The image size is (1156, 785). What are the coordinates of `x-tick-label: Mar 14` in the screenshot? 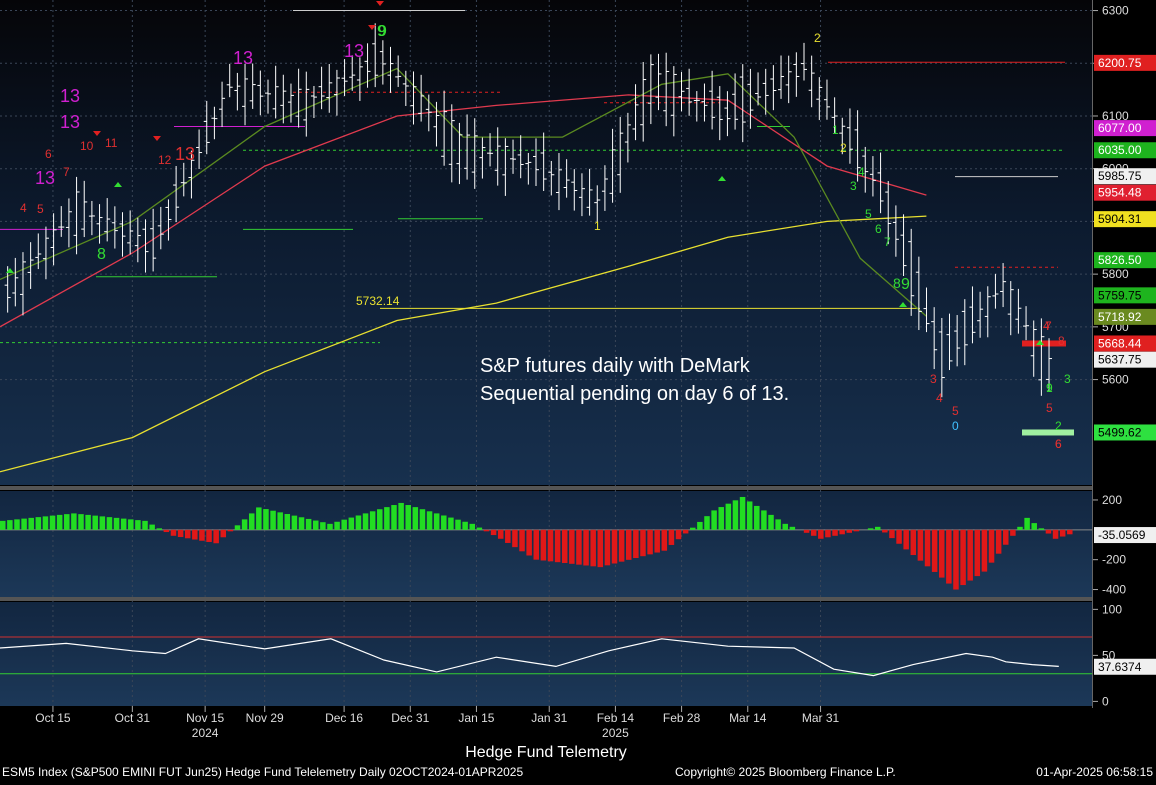 It's located at (748, 718).